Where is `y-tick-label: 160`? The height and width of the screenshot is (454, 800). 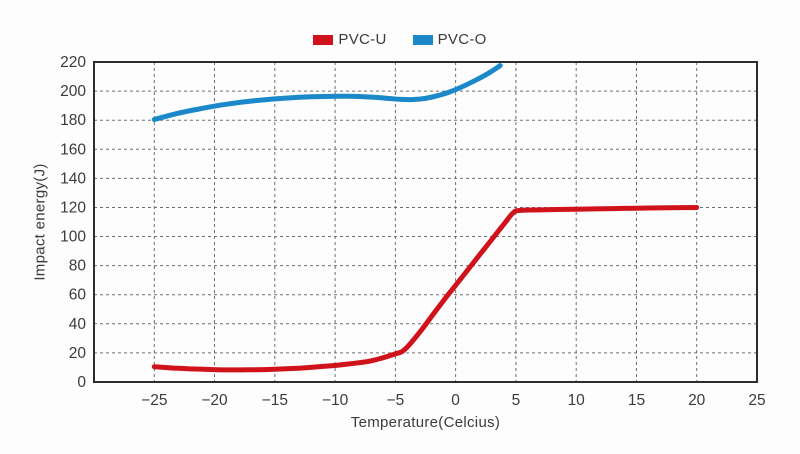
y-tick-label: 160 is located at coordinates (73, 149).